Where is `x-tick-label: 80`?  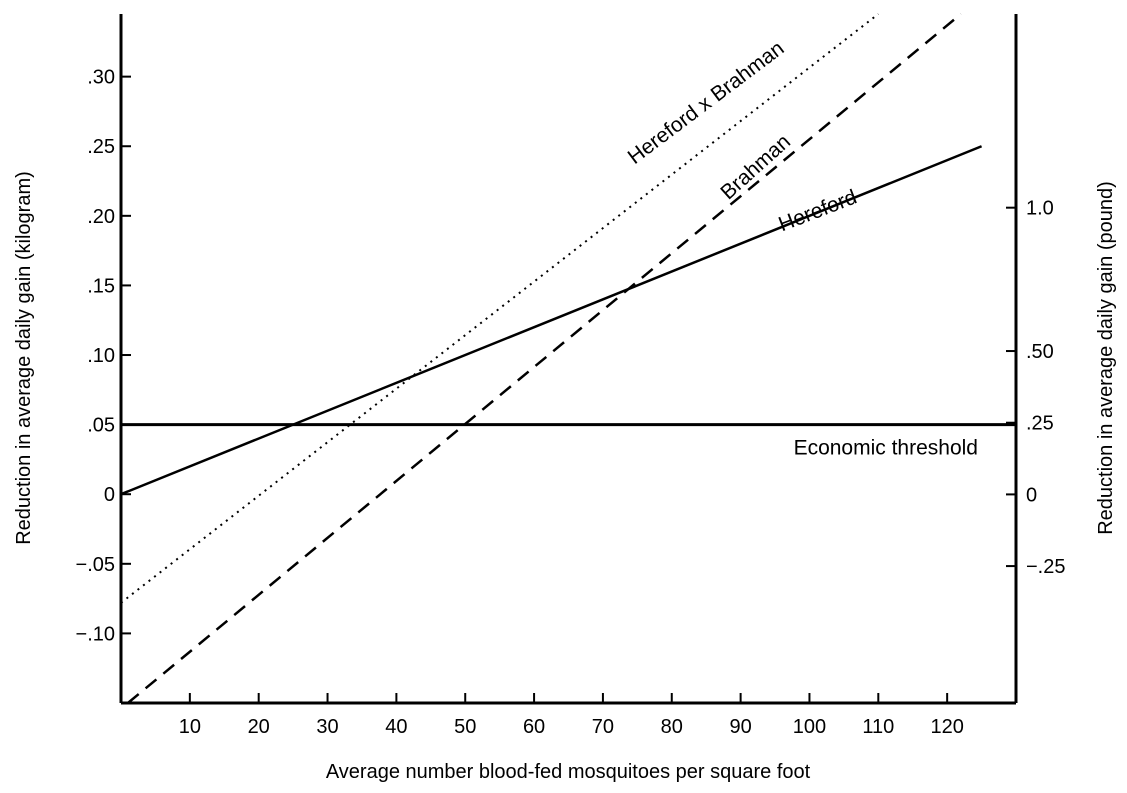 x-tick-label: 80 is located at coordinates (672, 727).